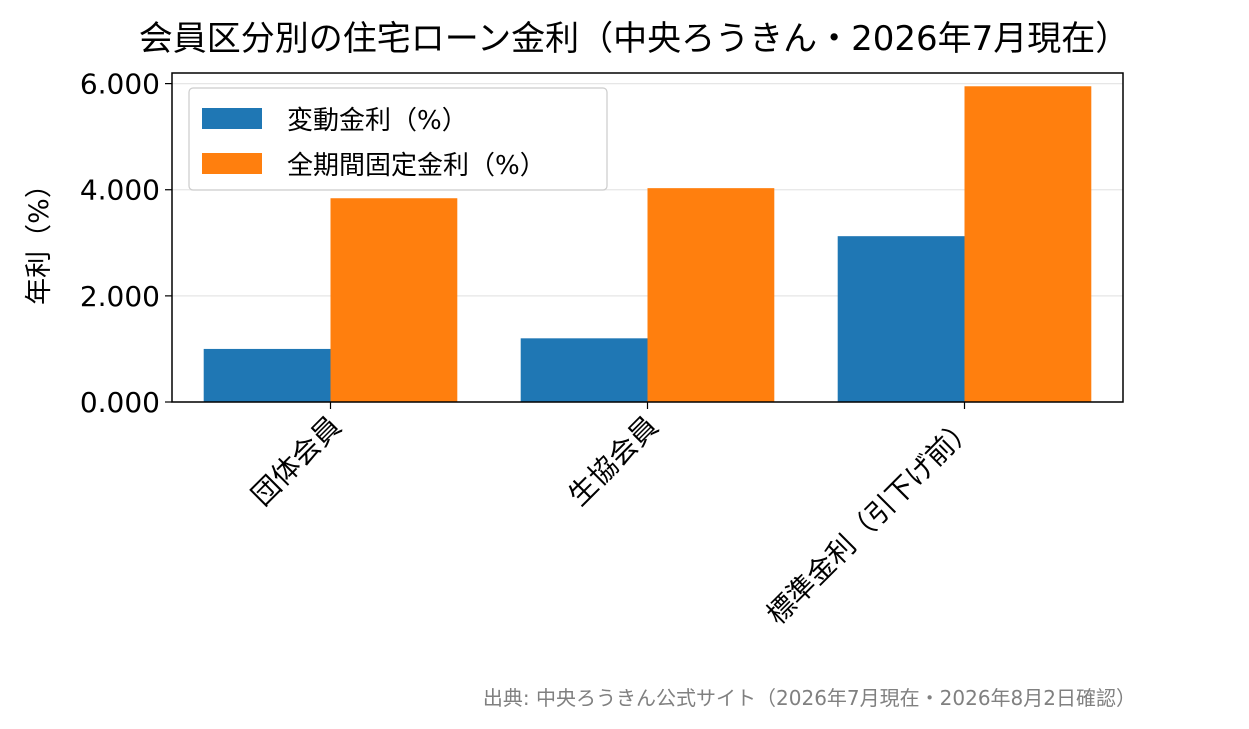 The height and width of the screenshot is (729, 1249). Describe the element at coordinates (120, 84) in the screenshot. I see `y-tick-label: 6.000` at that location.